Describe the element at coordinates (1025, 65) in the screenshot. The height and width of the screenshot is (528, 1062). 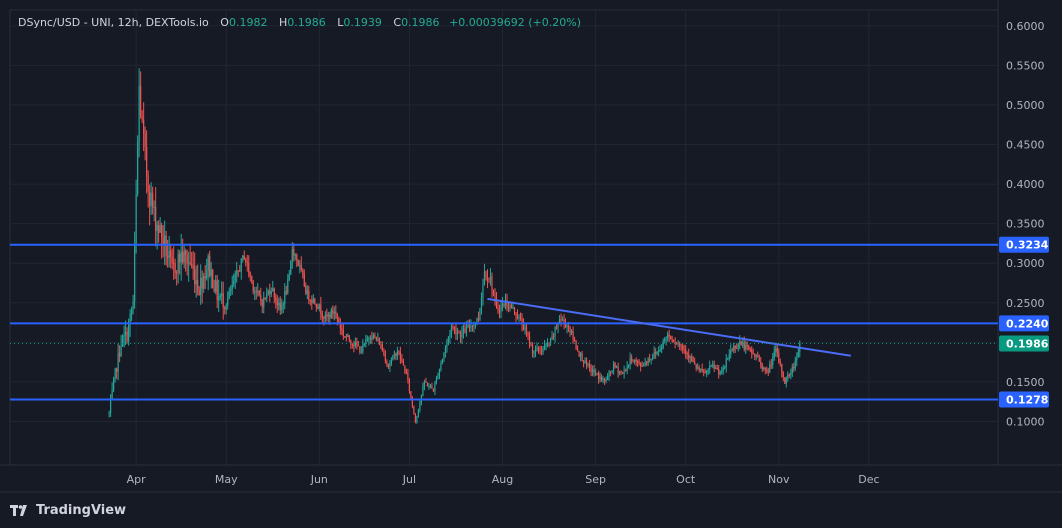
I see `y-tick-label: 0.5500` at that location.